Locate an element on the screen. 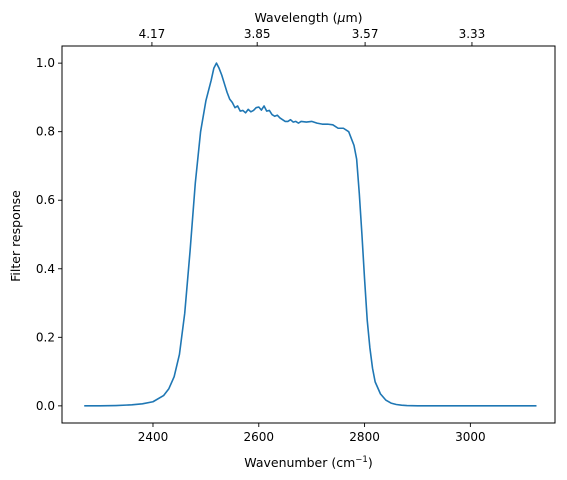 The image size is (567, 480). top-tick-label: 4.17 is located at coordinates (152, 34).